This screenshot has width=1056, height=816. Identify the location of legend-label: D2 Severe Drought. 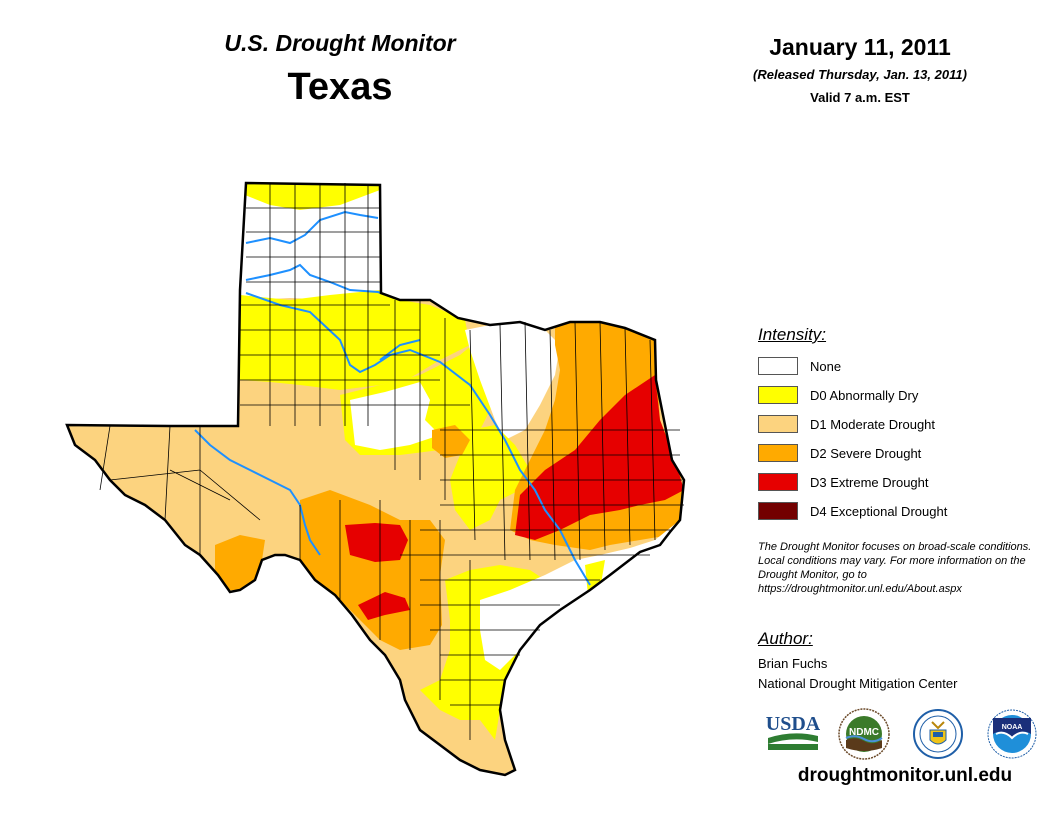
(866, 453).